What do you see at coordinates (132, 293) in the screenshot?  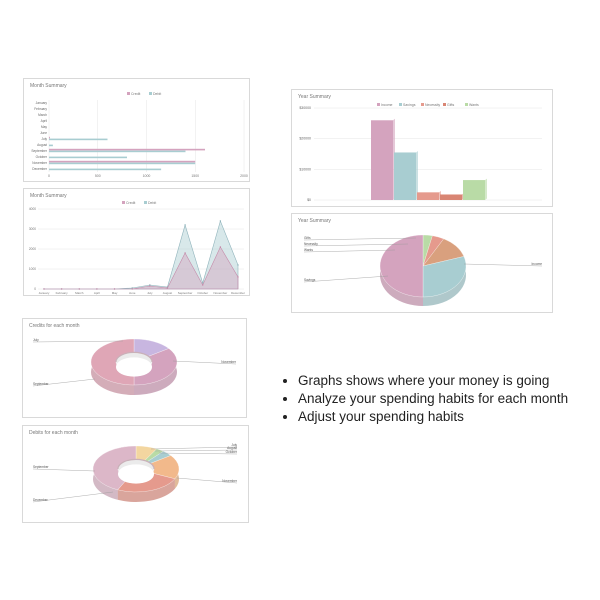 I see `x-tick-label: June` at bounding box center [132, 293].